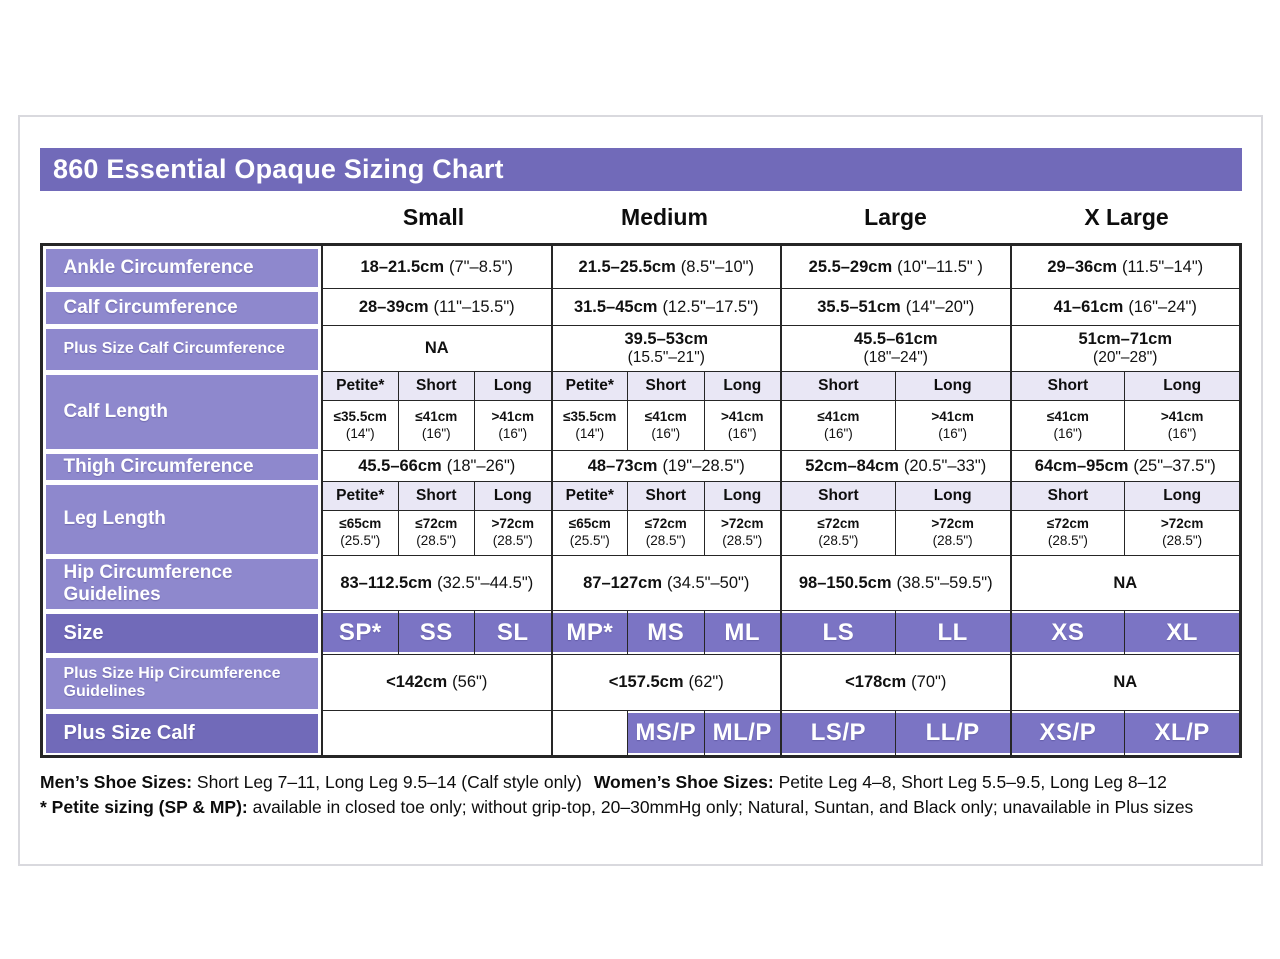 This screenshot has height=959, width=1280. Describe the element at coordinates (665, 267) in the screenshot. I see `ankle-medium-value: 21.5–25.5cm (8.5"–10")` at that location.